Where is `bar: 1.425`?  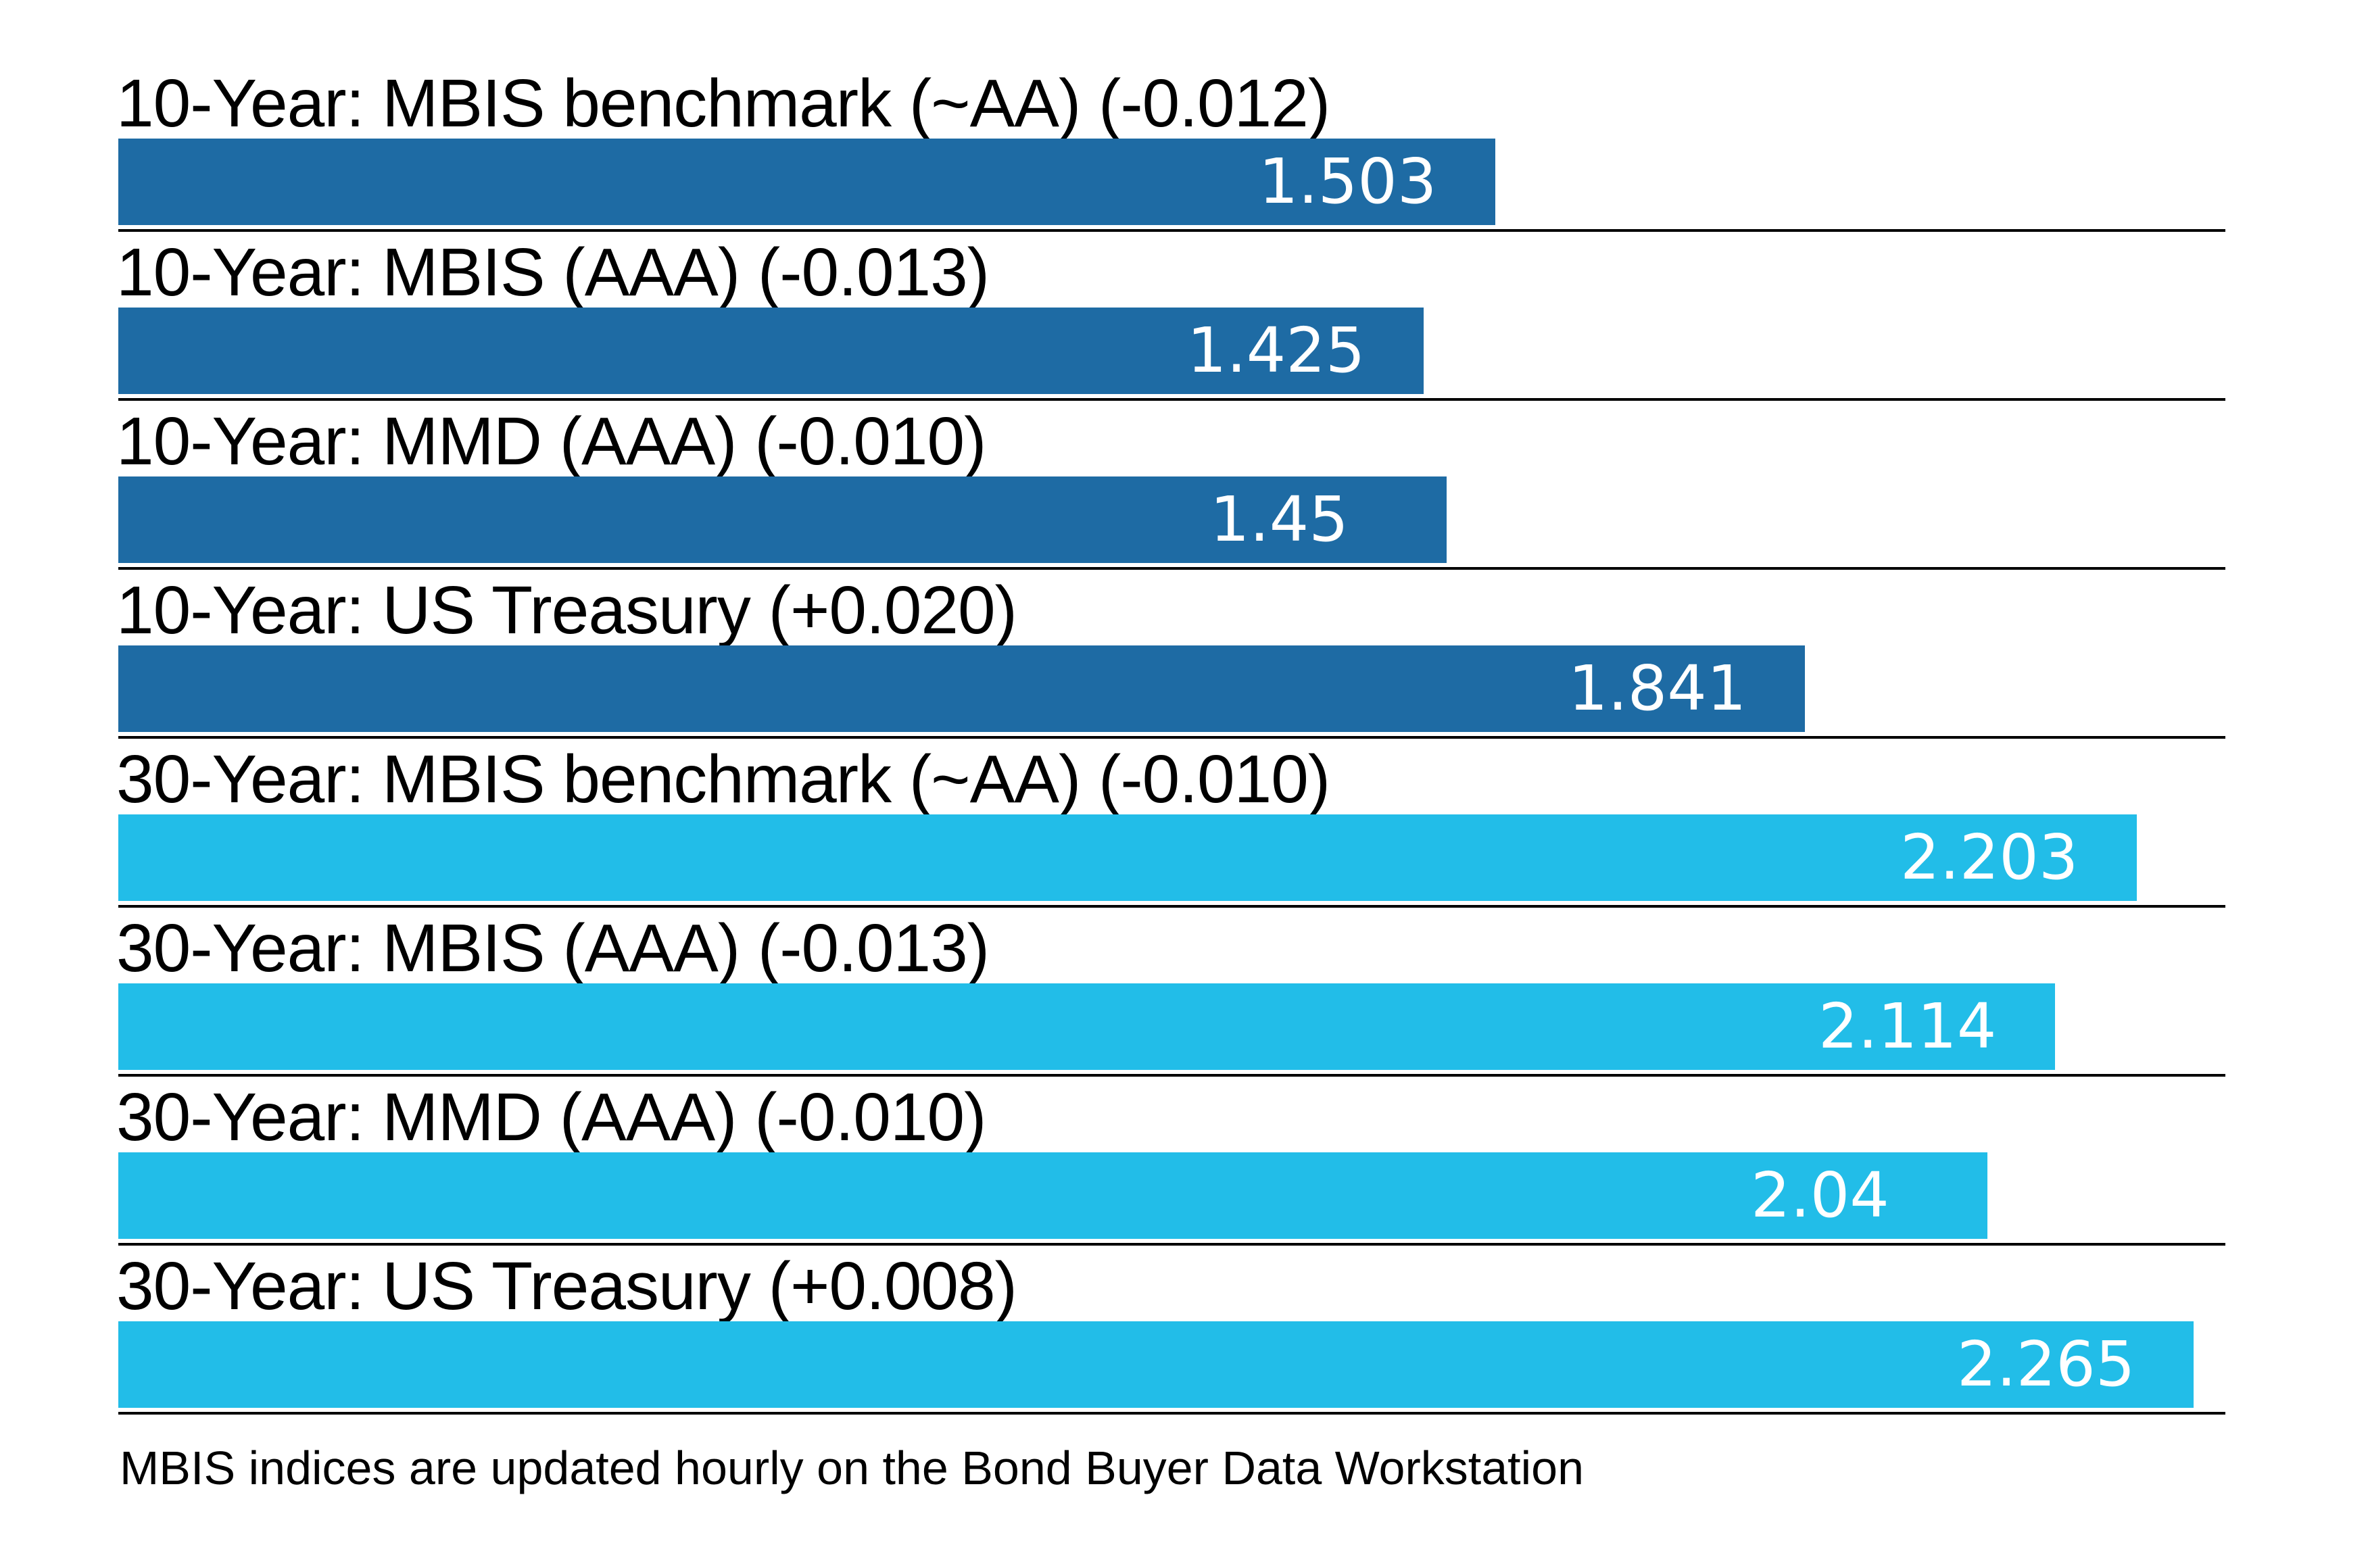
bar: 1.425 is located at coordinates (771, 351).